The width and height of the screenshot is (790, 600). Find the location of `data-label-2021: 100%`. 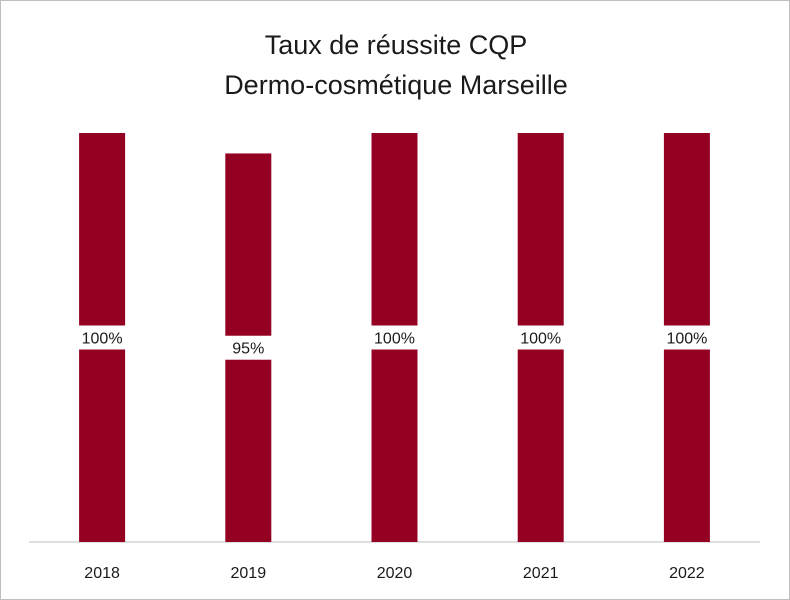

data-label-2021: 100% is located at coordinates (540, 339).